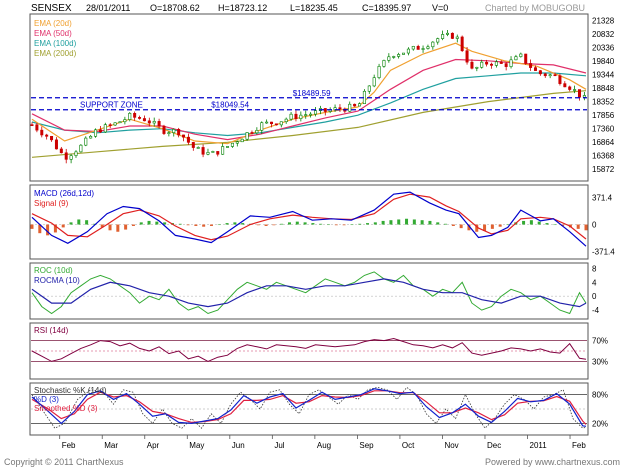 The image size is (624, 474). What do you see at coordinates (324, 445) in the screenshot?
I see `x-tick-label: Aug` at bounding box center [324, 445].